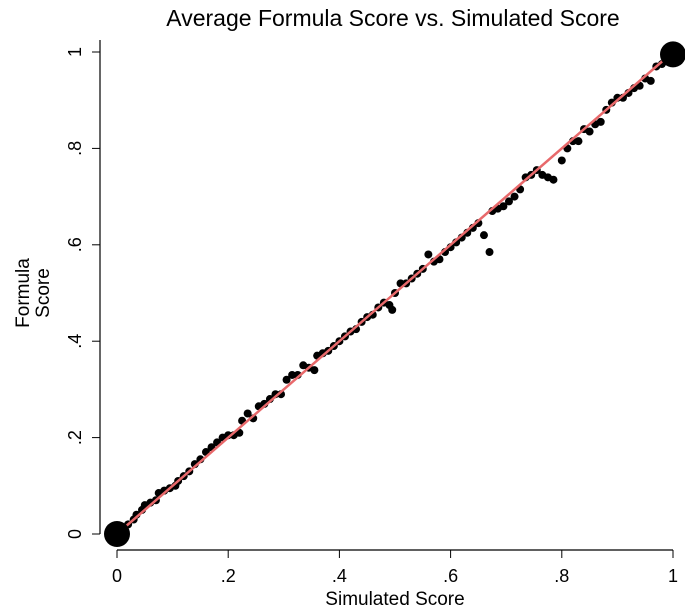 The image size is (685, 614). I want to click on y-tick-label: 0, so click(75, 534).